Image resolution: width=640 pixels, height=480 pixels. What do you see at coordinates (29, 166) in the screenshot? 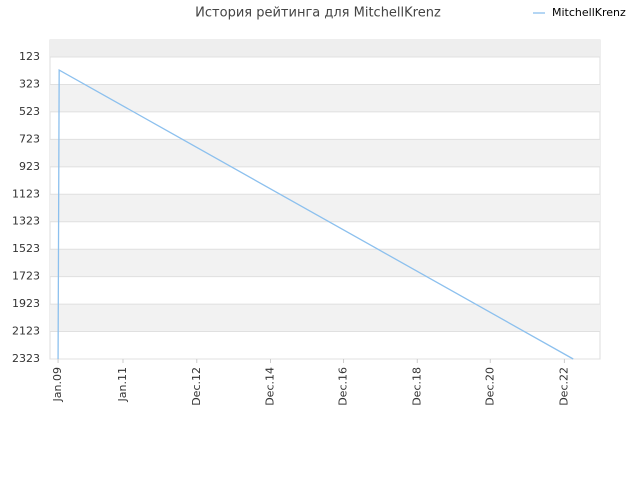
I see `y-tick-label: 923` at bounding box center [29, 166].